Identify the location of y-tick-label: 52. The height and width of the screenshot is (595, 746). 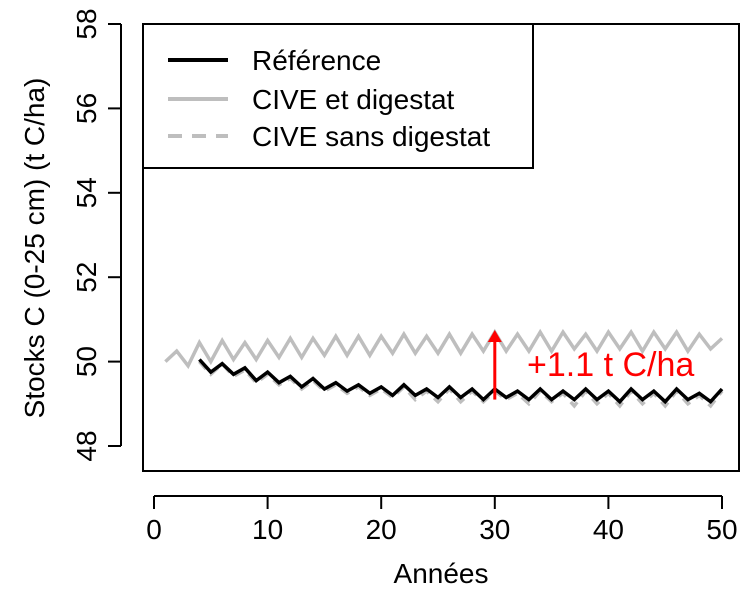
(86, 277).